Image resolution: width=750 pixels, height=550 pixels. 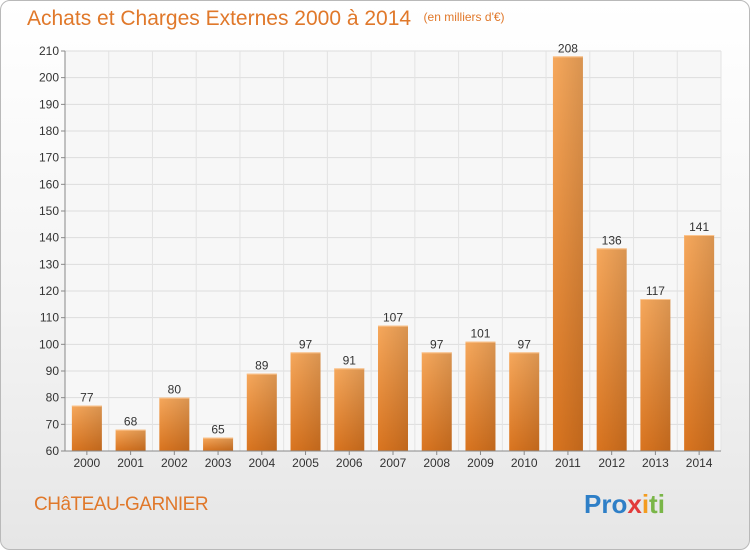 I want to click on x-tick-label: 2005, so click(x=305, y=463).